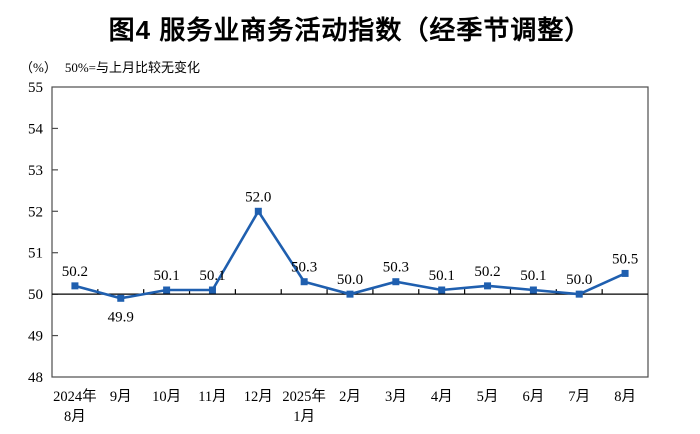  Describe the element at coordinates (121, 317) in the screenshot. I see `data-point-label: 49.9` at that location.